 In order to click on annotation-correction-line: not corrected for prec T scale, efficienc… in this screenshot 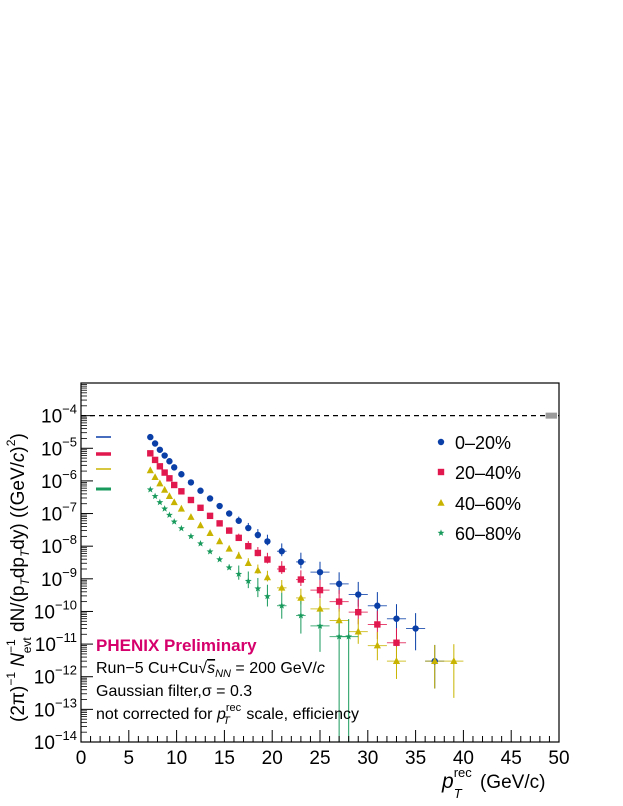, I will do `click(227, 714)`.